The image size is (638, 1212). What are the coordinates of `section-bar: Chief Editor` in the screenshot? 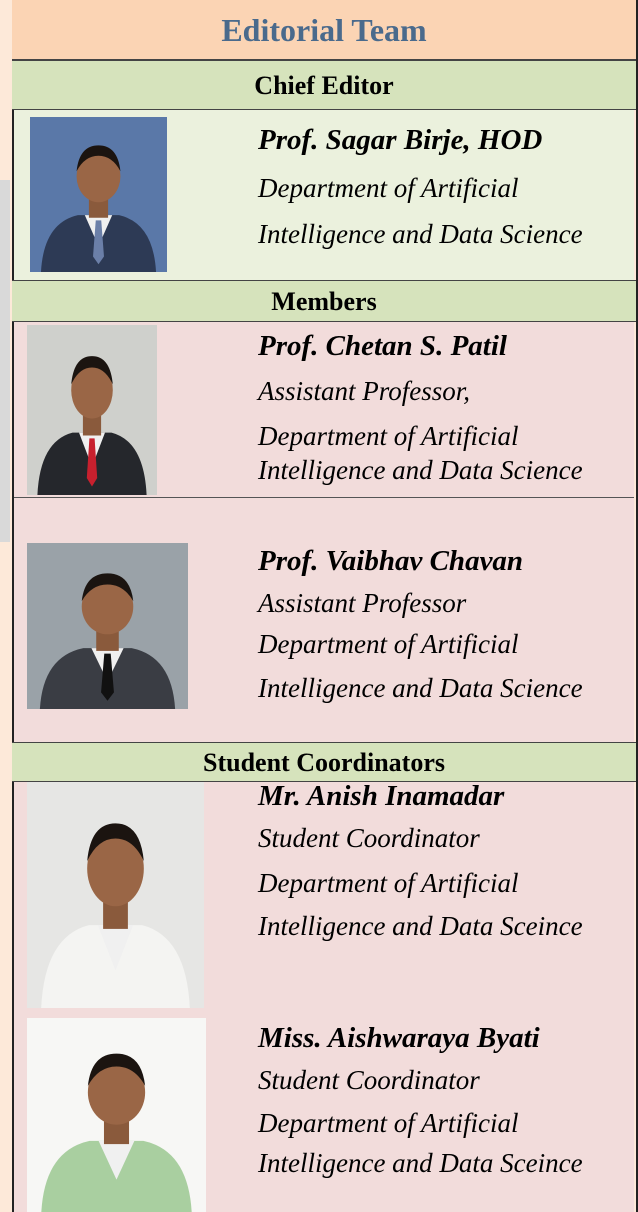 It's located at (324, 85).